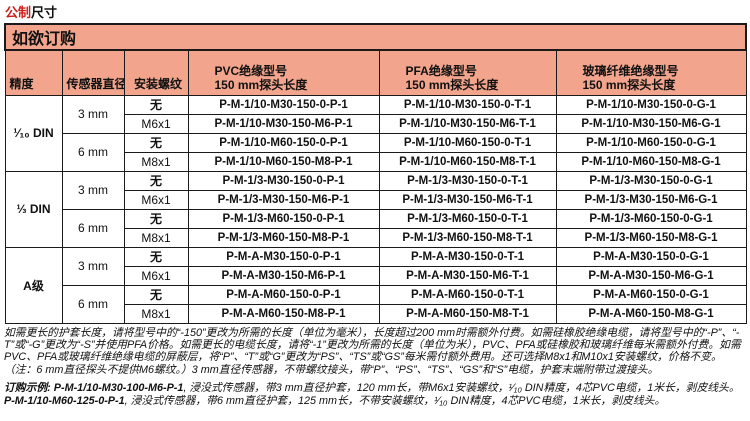  What do you see at coordinates (467, 275) in the screenshot?
I see `model-pfa: P-M-A-M30-150-M6-T-1` at bounding box center [467, 275].